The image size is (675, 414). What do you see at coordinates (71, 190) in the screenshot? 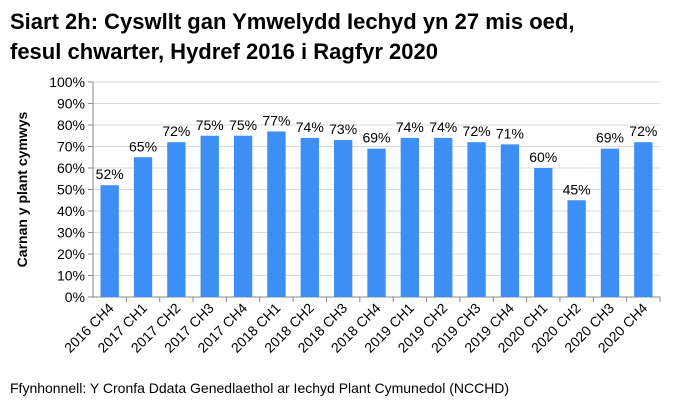
I see `y-tick-label: 50%` at bounding box center [71, 190].